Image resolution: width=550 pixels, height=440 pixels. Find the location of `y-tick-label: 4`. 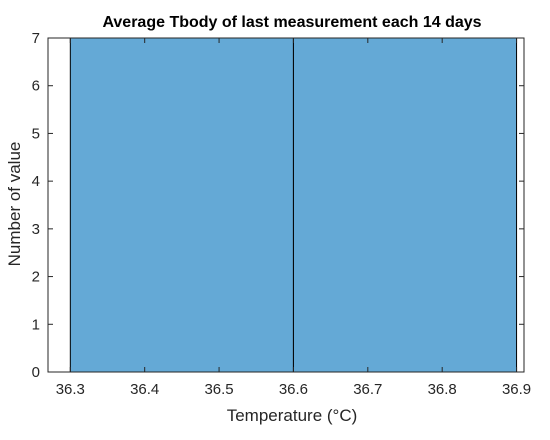

y-tick-label: 4 is located at coordinates (36, 181).